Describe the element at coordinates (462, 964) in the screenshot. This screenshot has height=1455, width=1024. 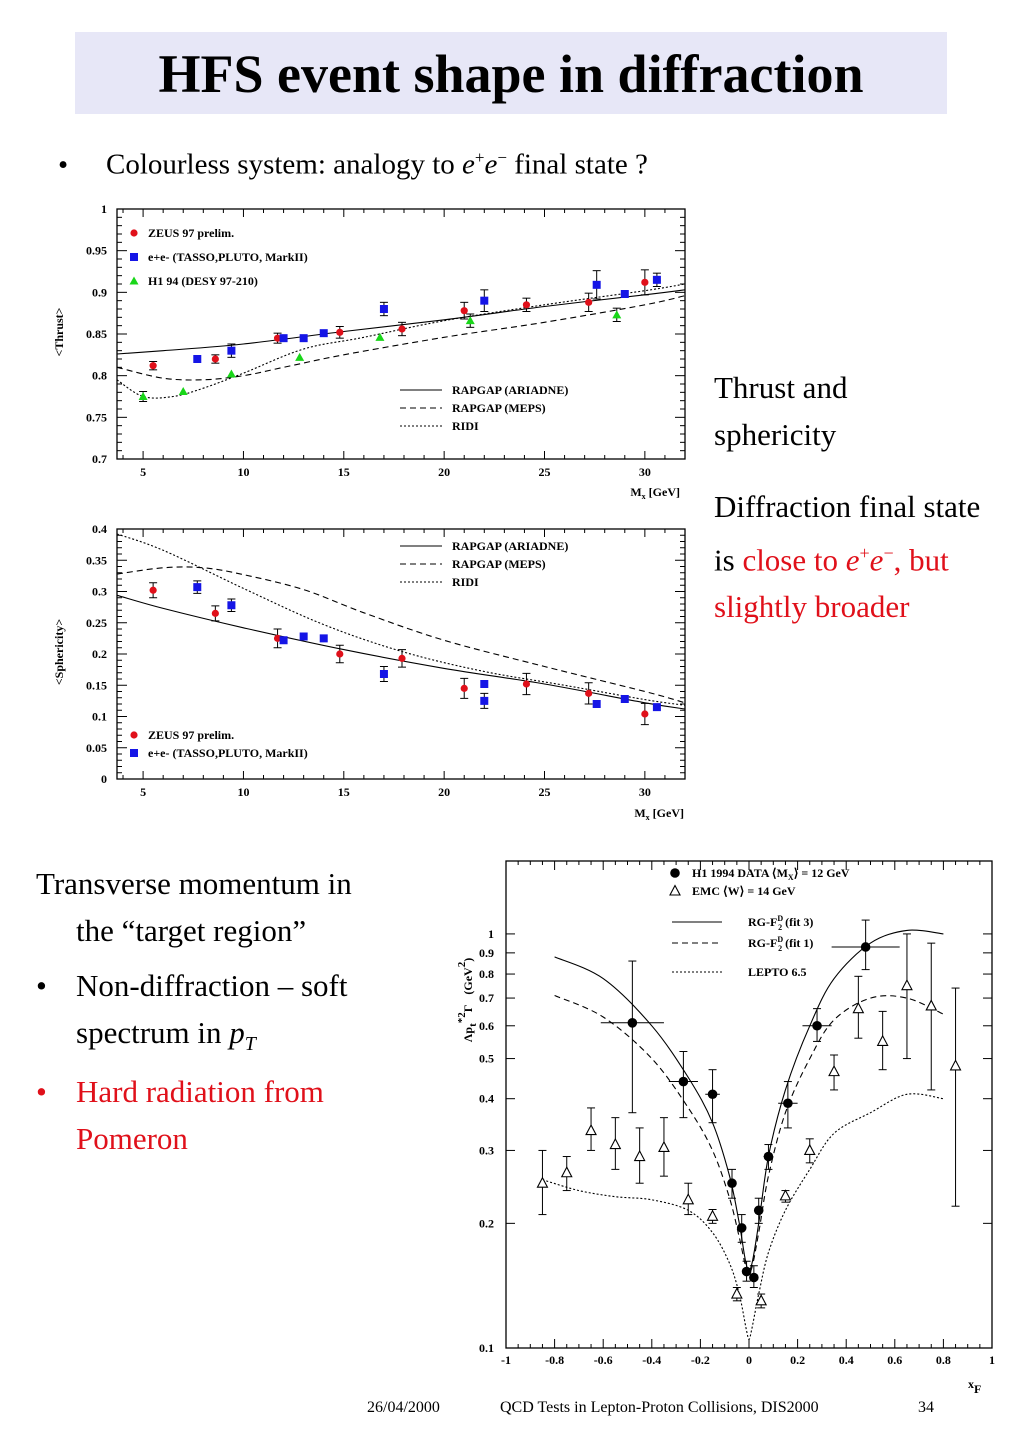
I see `pt-ylabel-unit-sup: 2` at that location.